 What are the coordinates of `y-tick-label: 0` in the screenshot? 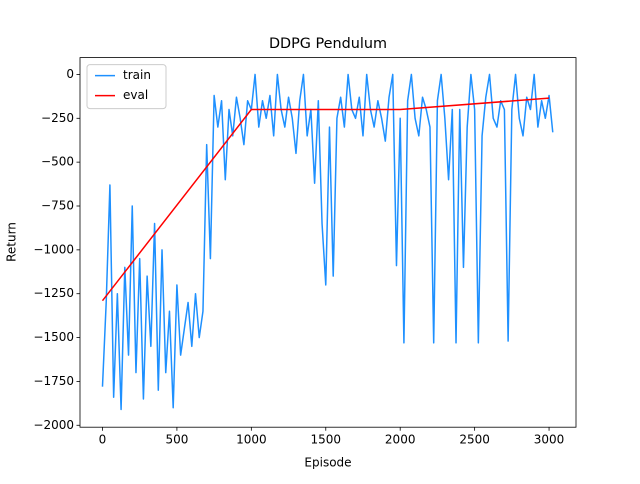 It's located at (70, 74).